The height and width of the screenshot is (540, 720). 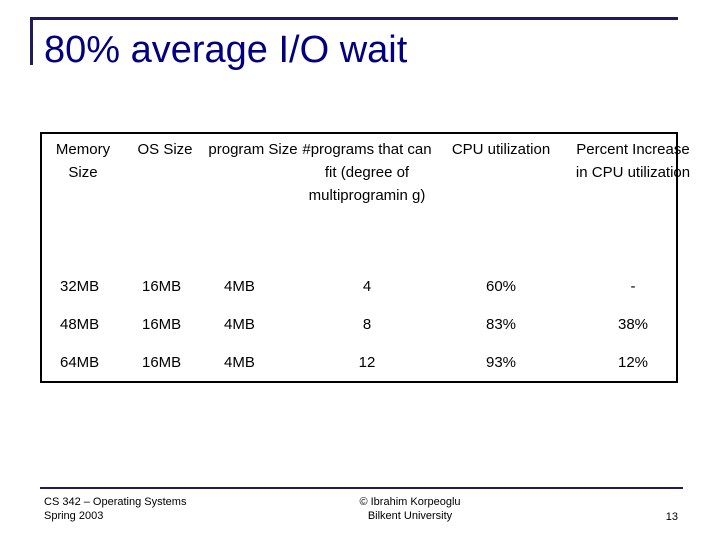 What do you see at coordinates (74, 516) in the screenshot?
I see `footer-course-term: Spring 2003` at bounding box center [74, 516].